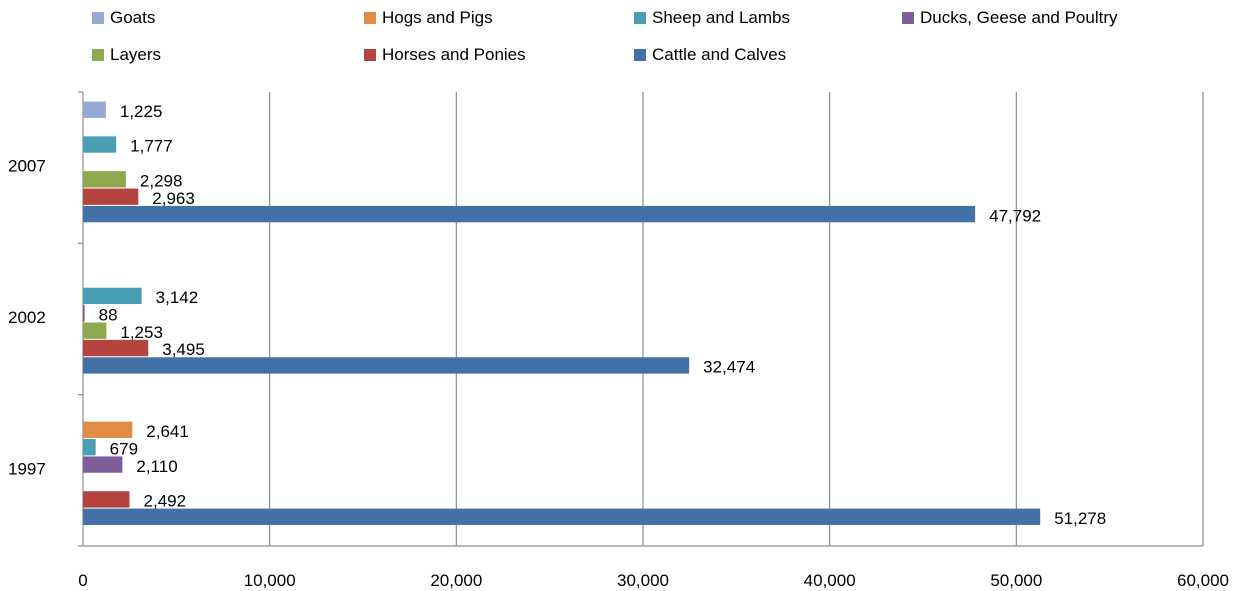  Describe the element at coordinates (640, 18) in the screenshot. I see `legend-swatch-sheep-and-lambs` at that location.